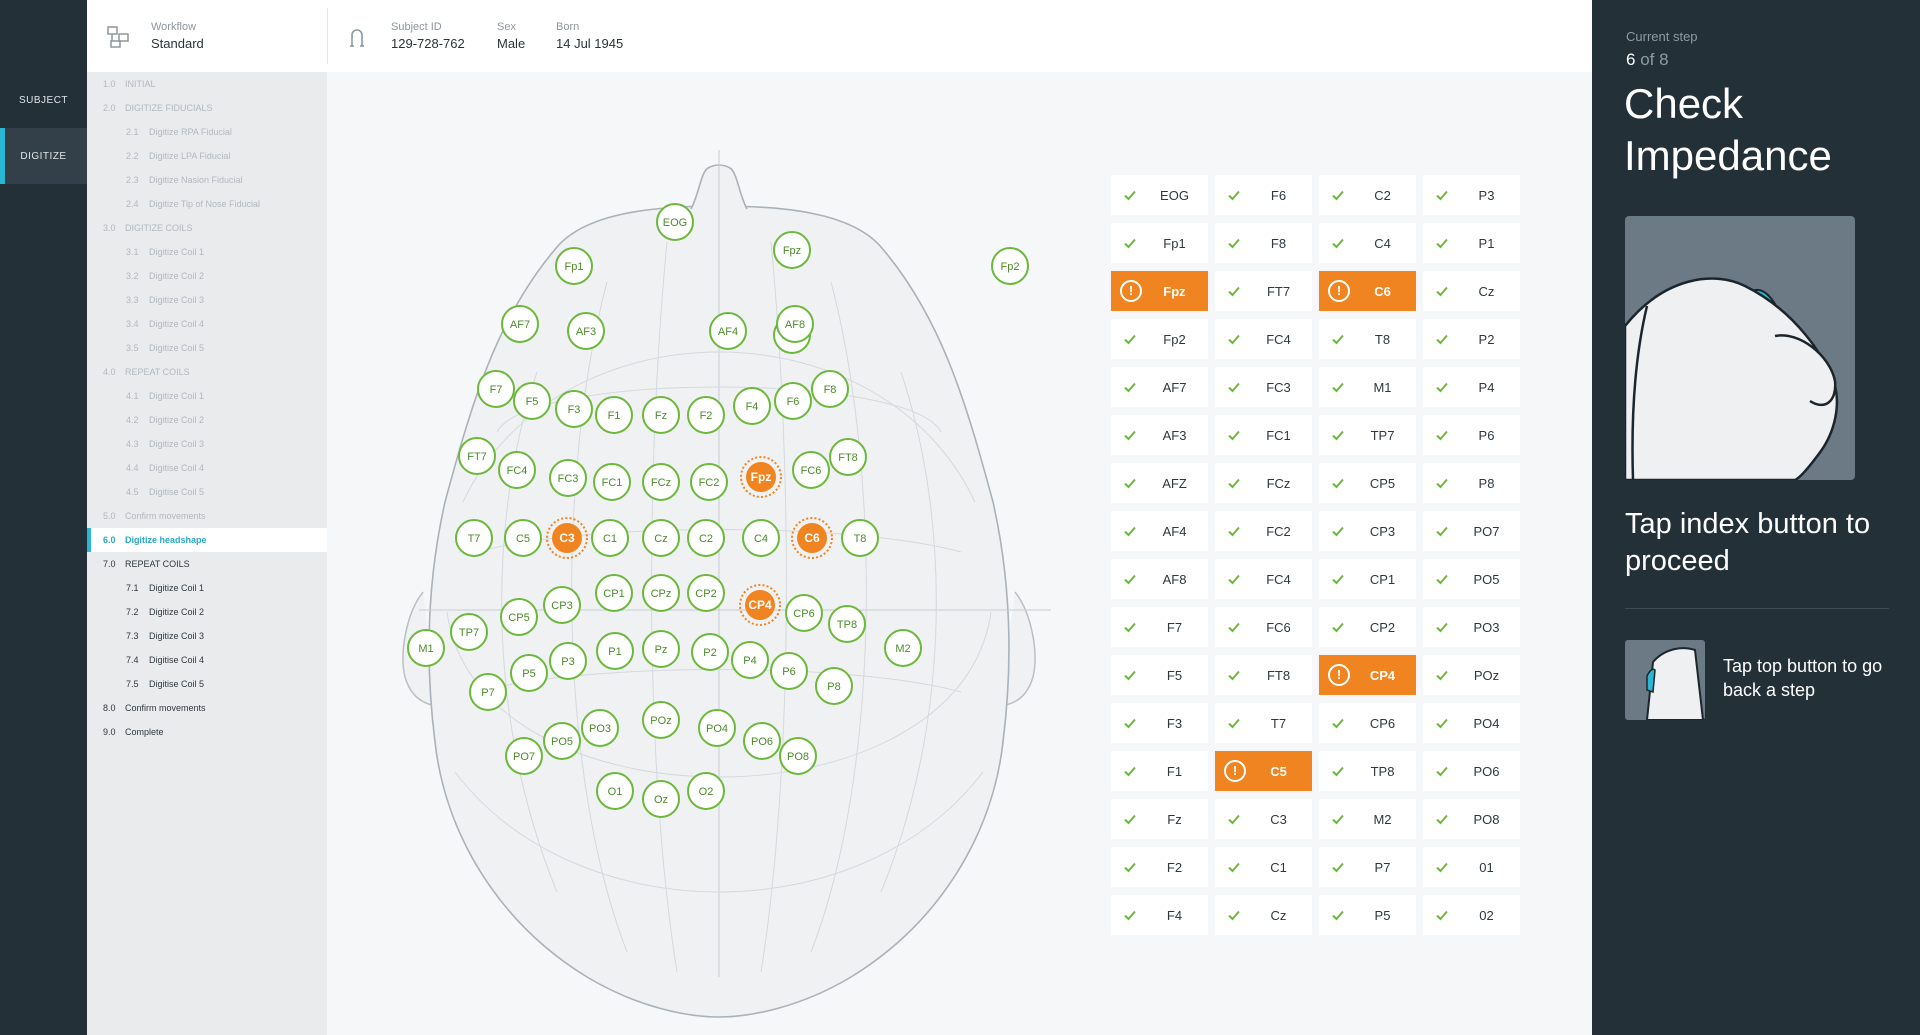 This screenshot has width=1920, height=1035. Describe the element at coordinates (1263, 915) in the screenshot. I see `impedance-cell: Cz` at that location.